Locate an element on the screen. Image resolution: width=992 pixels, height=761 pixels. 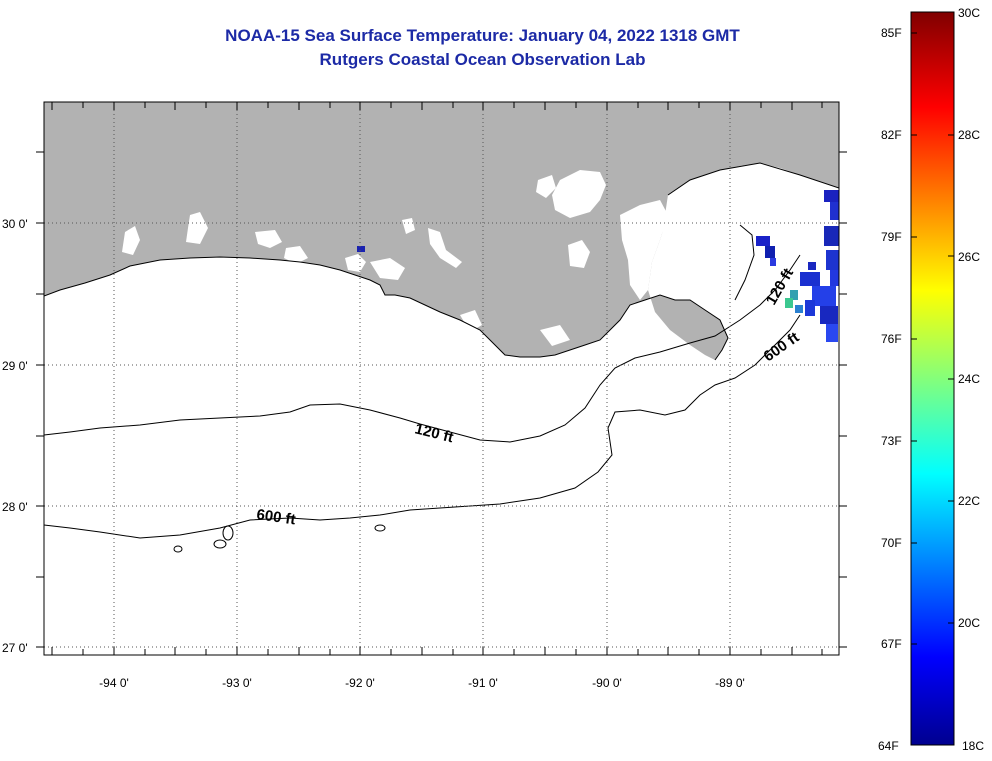
lon-tick-label: -94 0' is located at coordinates (114, 683).